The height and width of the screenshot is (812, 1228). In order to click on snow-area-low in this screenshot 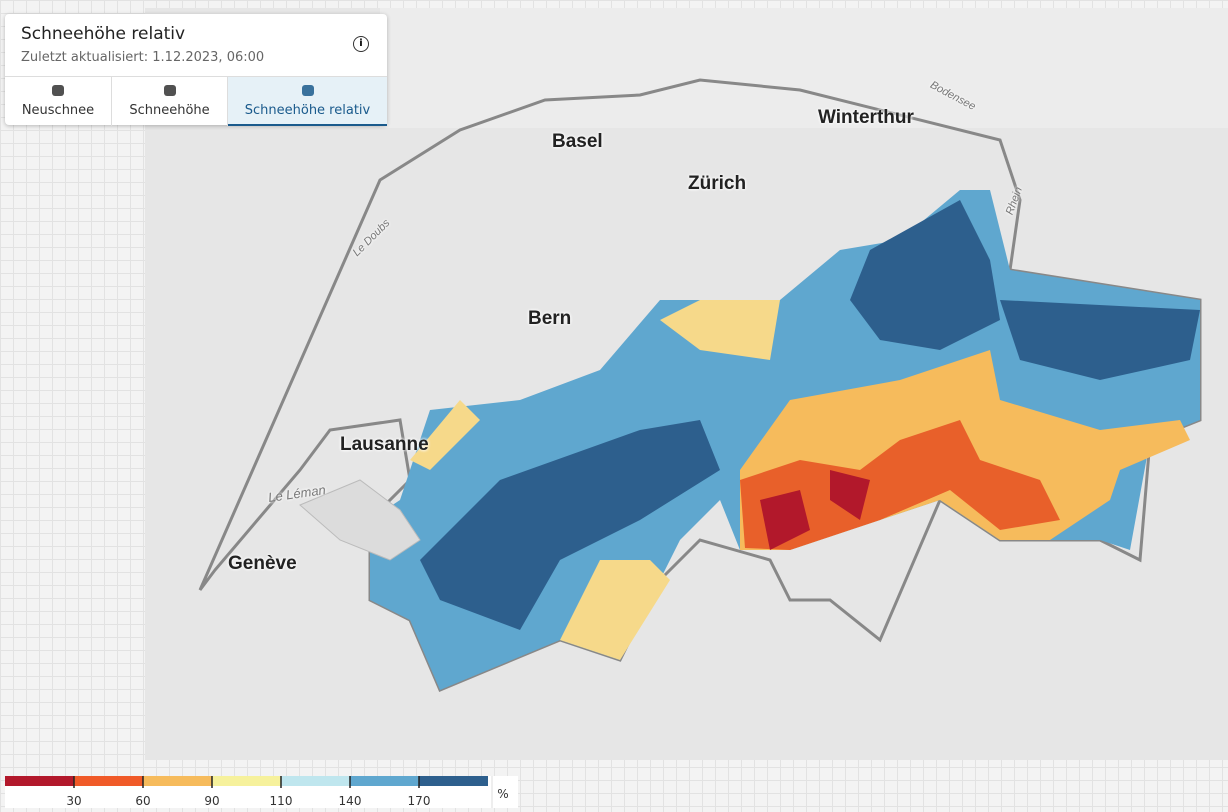, I will do `click(595, 480)`.